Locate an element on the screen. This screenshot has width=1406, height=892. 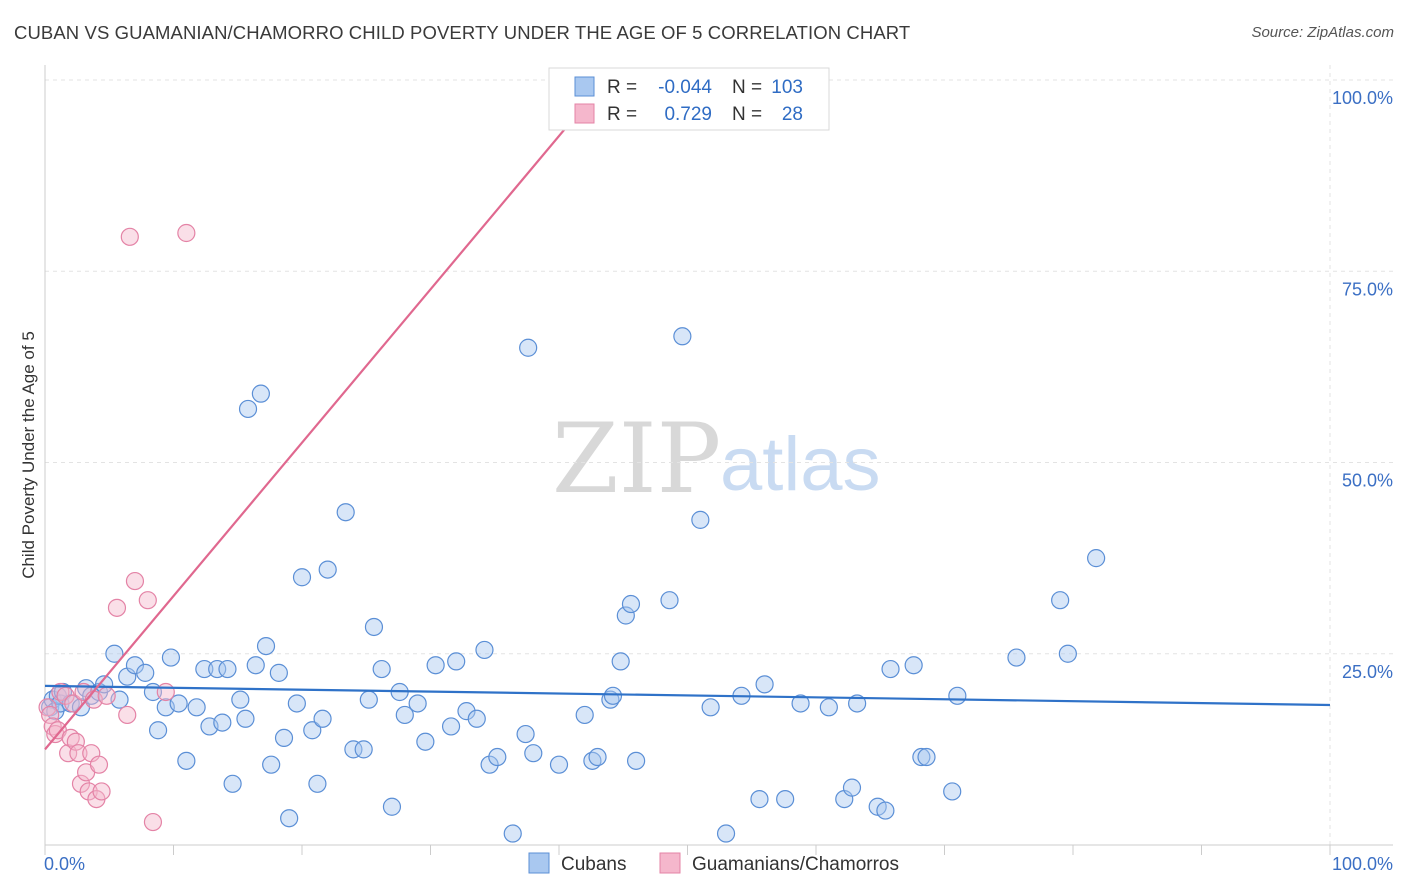
series-legend: Cubans Guamanians/Chamorros is located at coordinates (713, 863).